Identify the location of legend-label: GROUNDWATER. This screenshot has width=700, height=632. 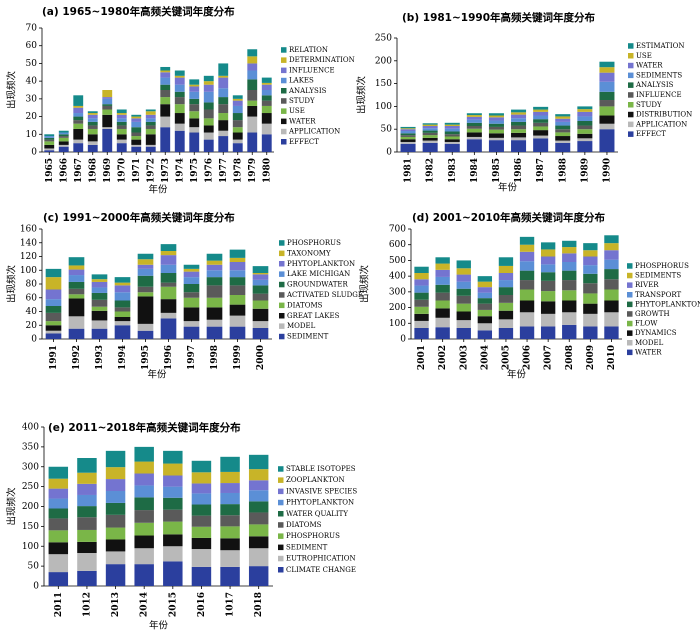
(318, 285).